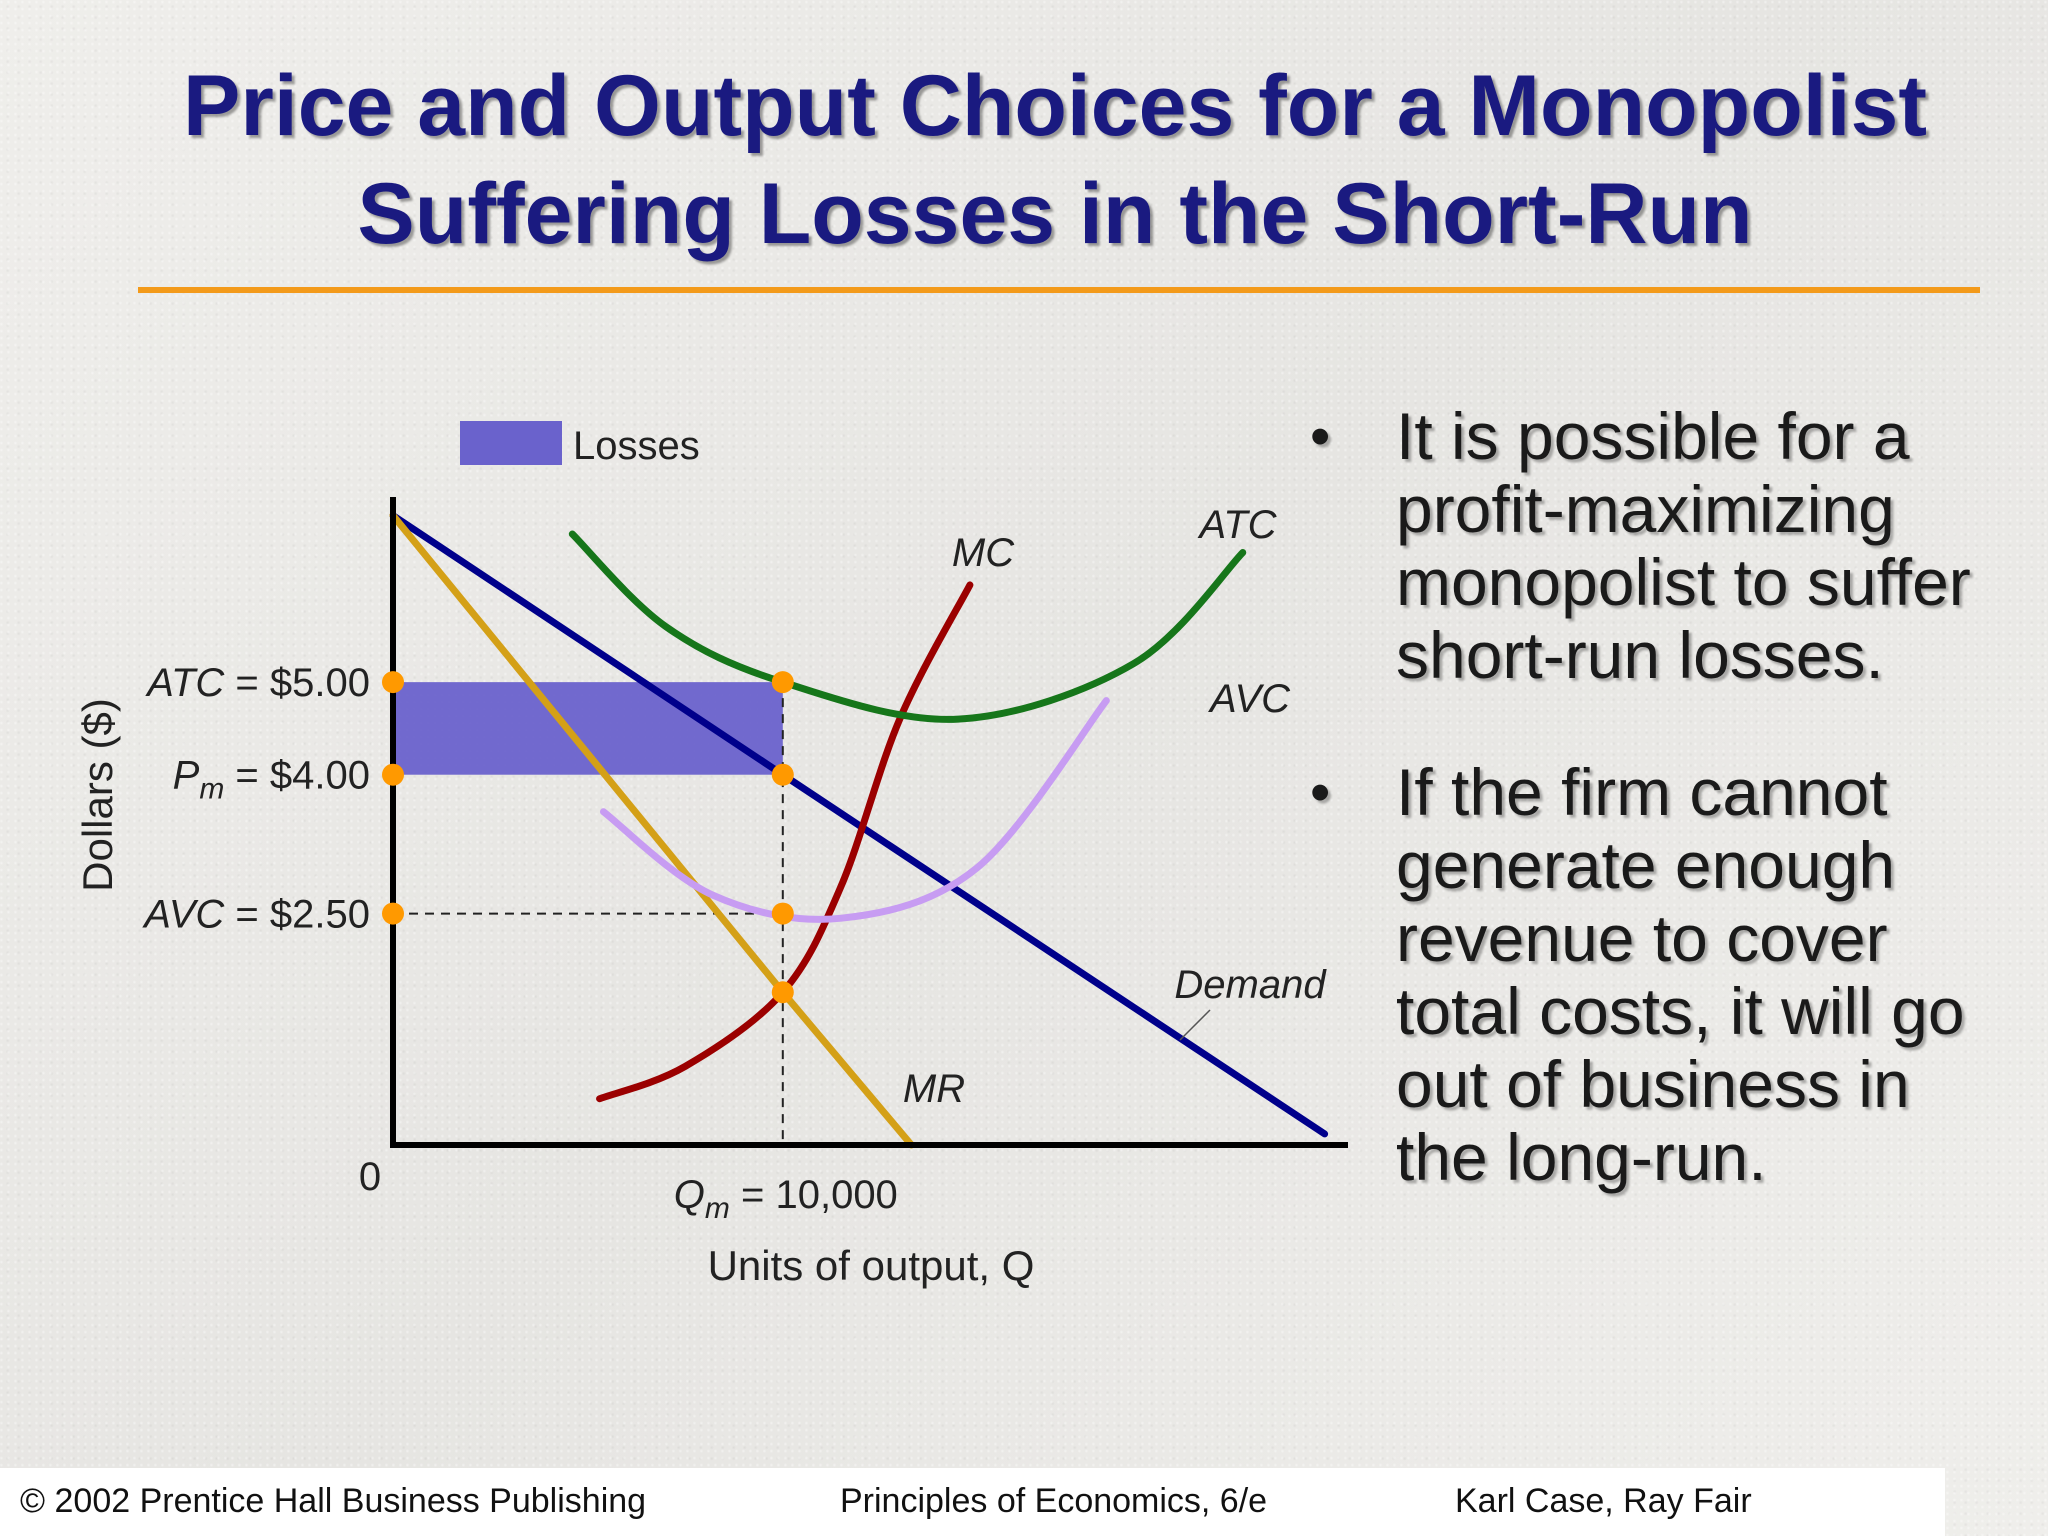  I want to click on x-marker-label-qm: Qm = 10,000, so click(786, 1199).